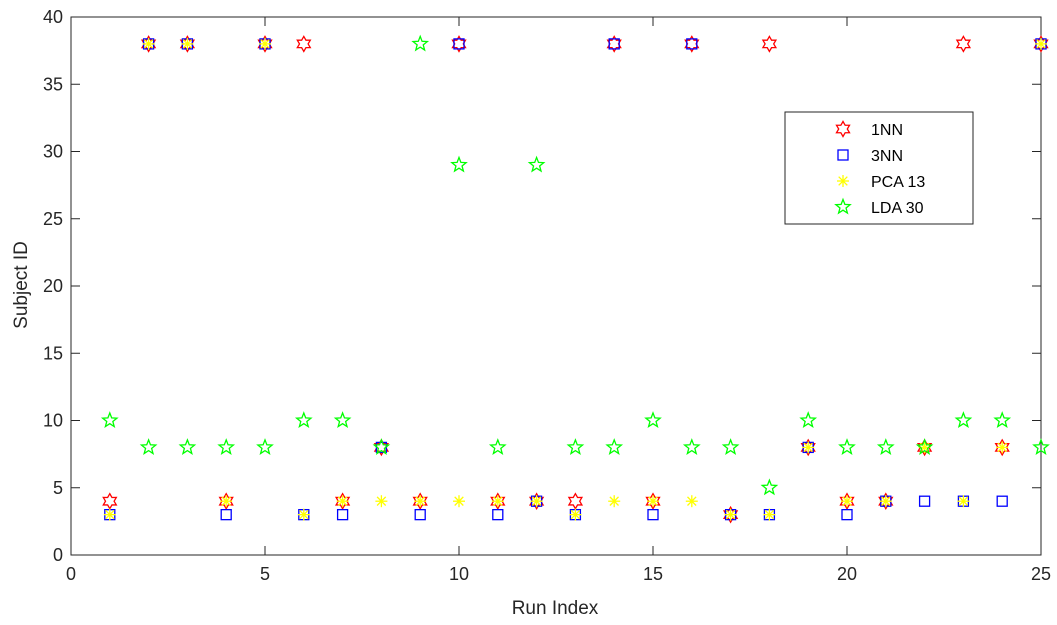 The height and width of the screenshot is (625, 1057). What do you see at coordinates (71, 574) in the screenshot?
I see `x-tick-label: 0` at bounding box center [71, 574].